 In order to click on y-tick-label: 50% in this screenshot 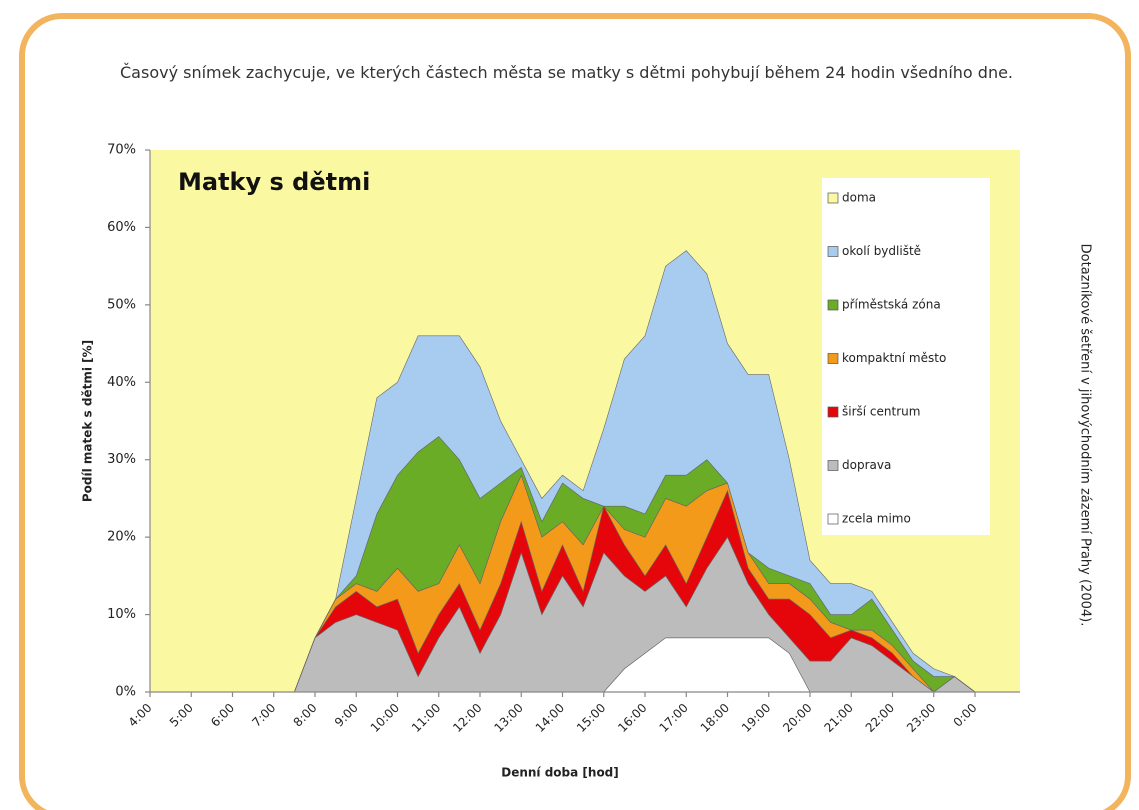, I will do `click(121, 304)`.